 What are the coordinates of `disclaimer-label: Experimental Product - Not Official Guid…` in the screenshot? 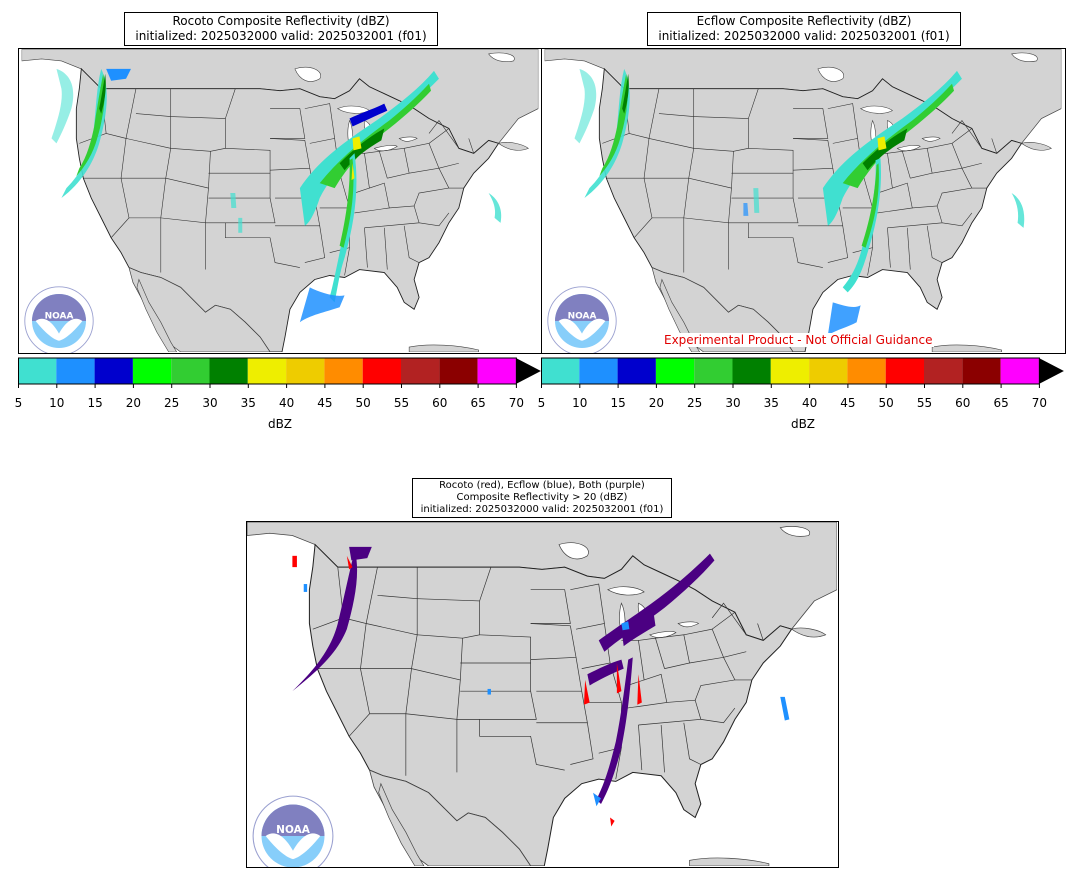 It's located at (798, 340).